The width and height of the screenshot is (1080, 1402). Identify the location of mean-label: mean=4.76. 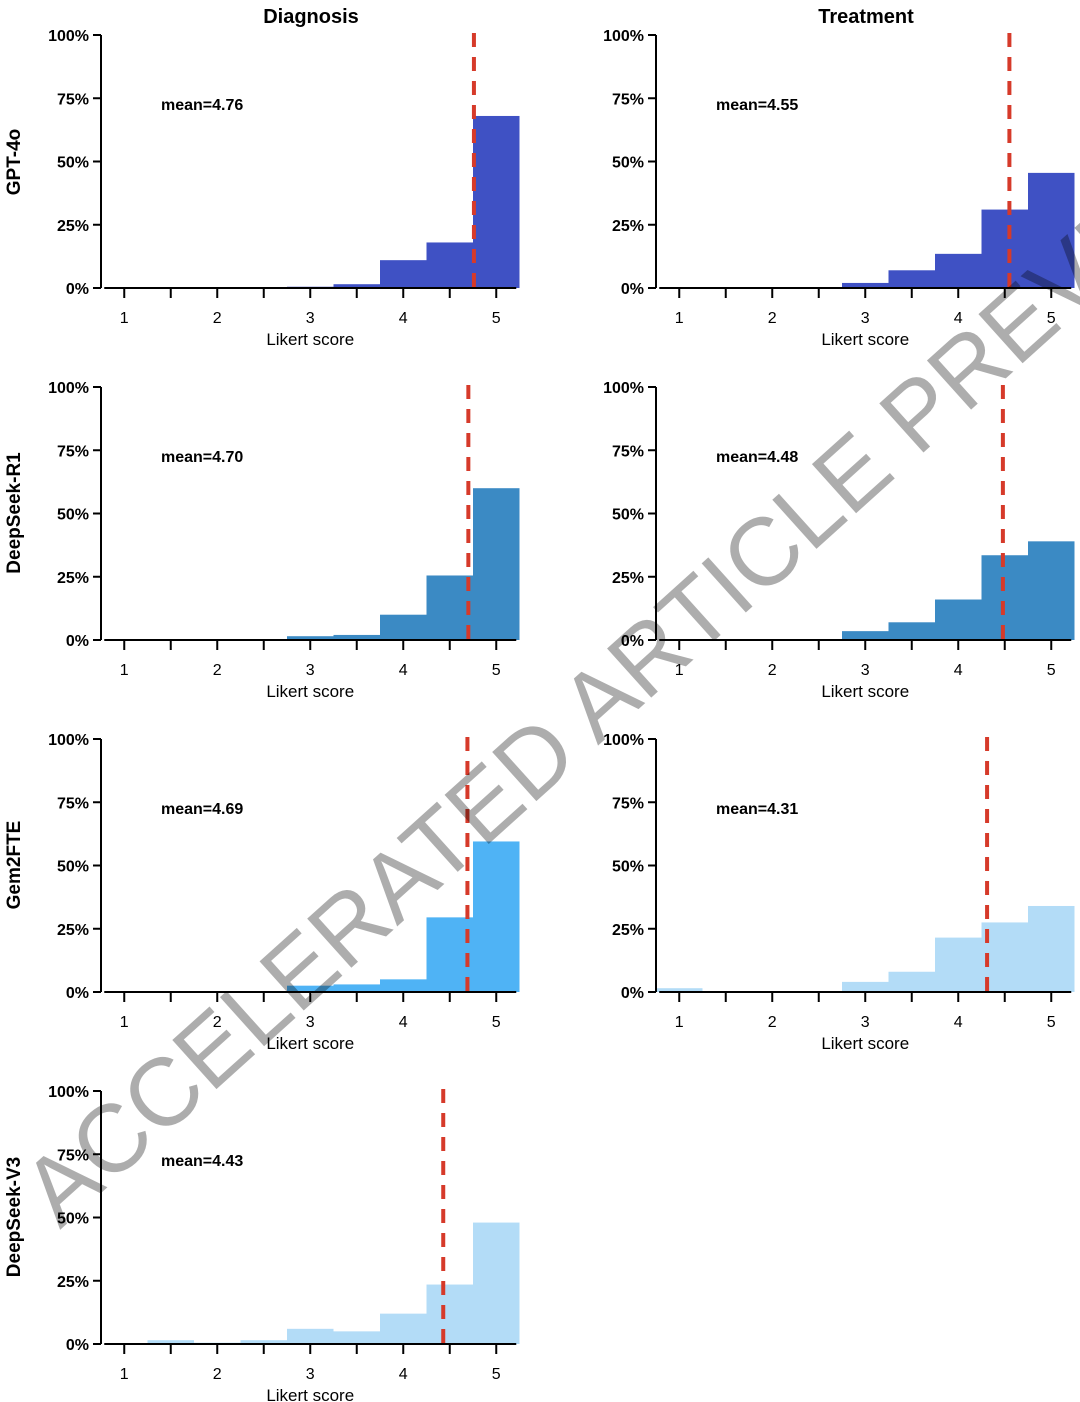
(202, 105).